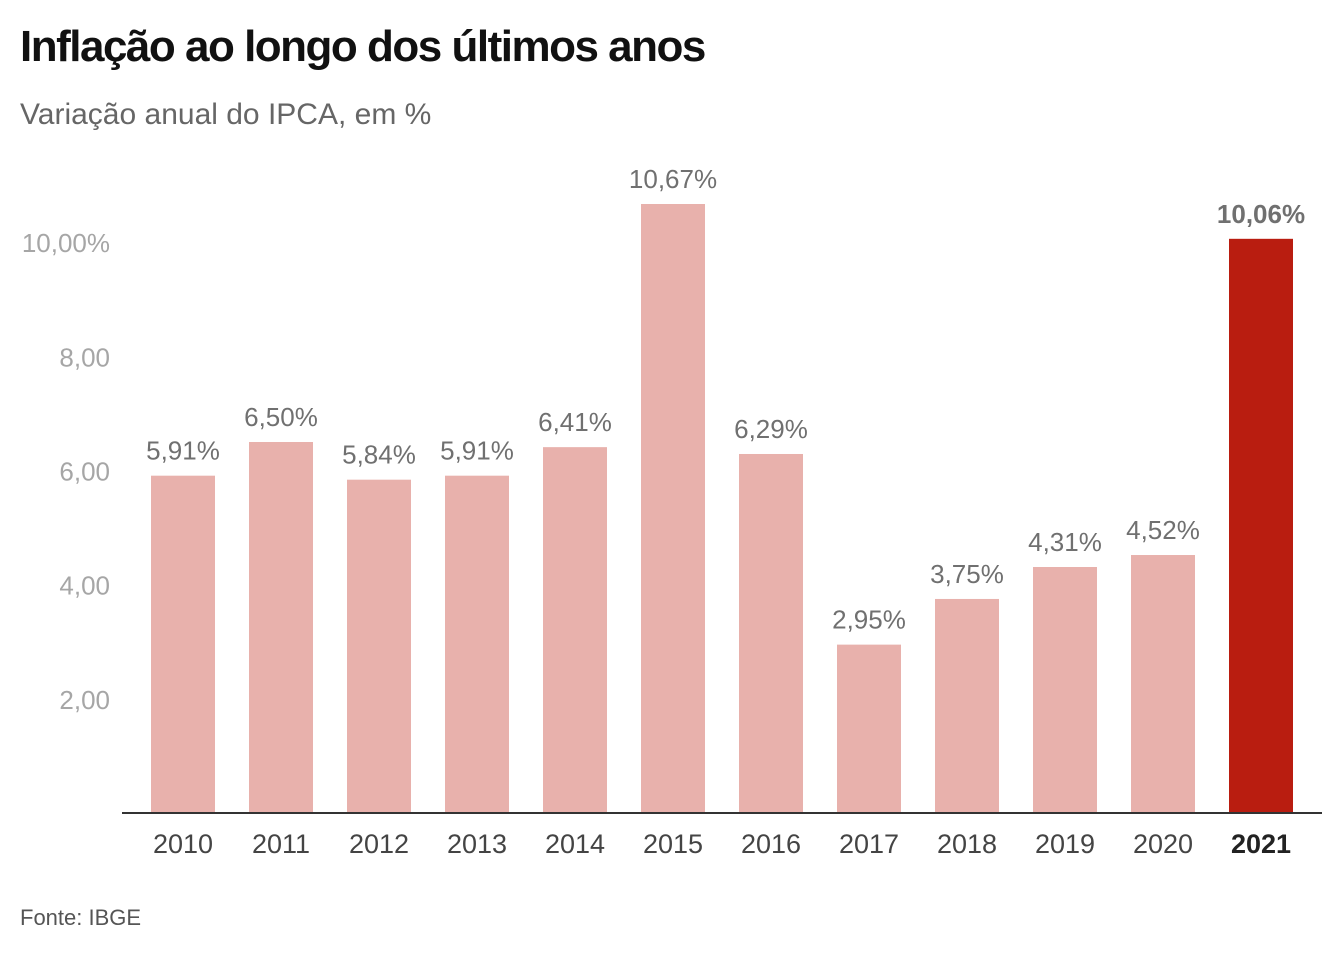  I want to click on y-tick-label: 10,00%, so click(66, 243).